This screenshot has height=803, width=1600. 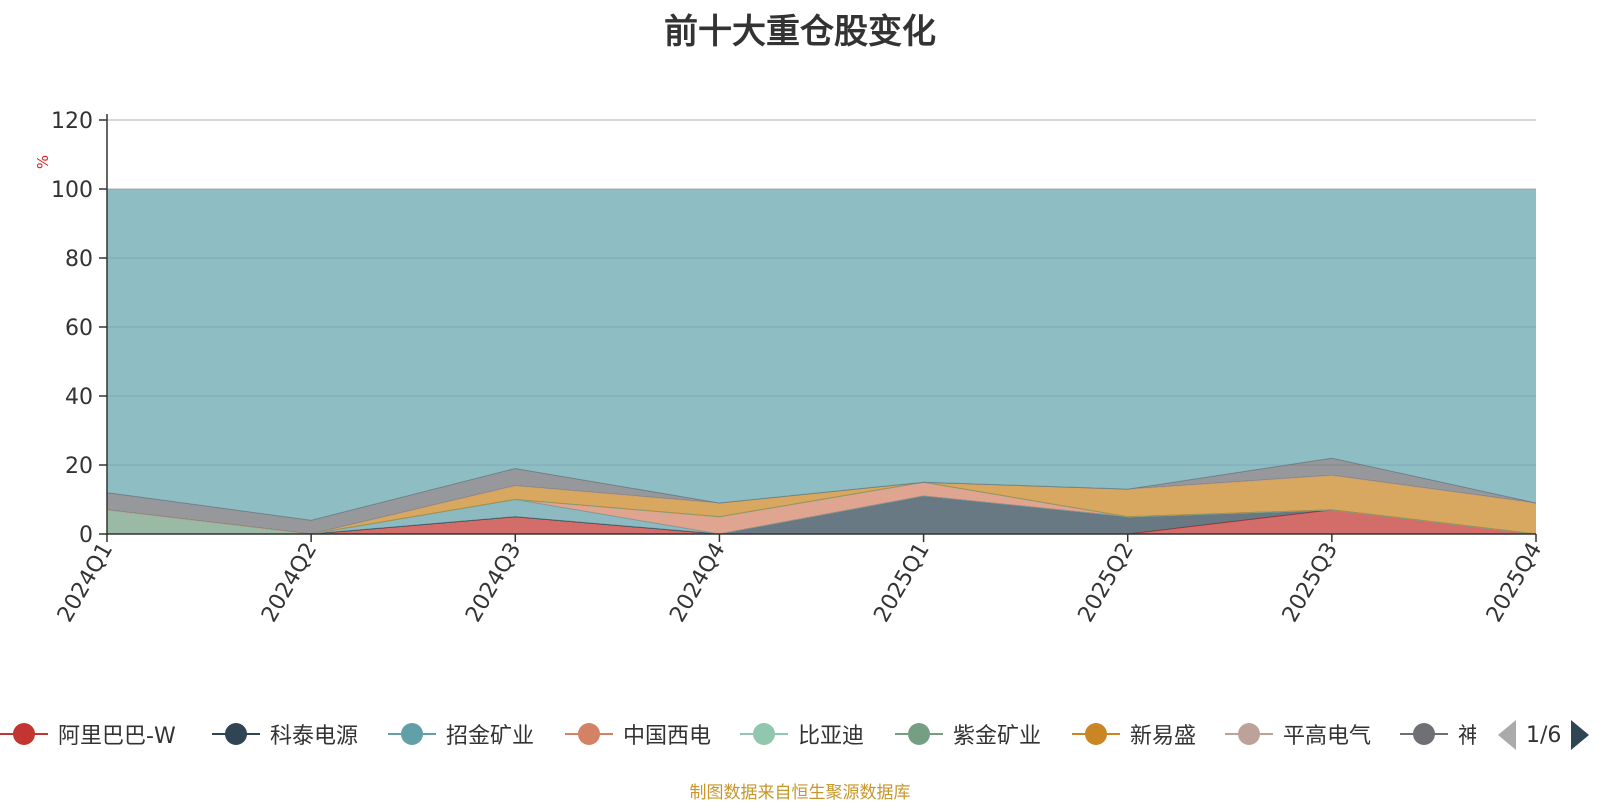 What do you see at coordinates (697, 583) in the screenshot?
I see `x-tick-label: 2024Q4` at bounding box center [697, 583].